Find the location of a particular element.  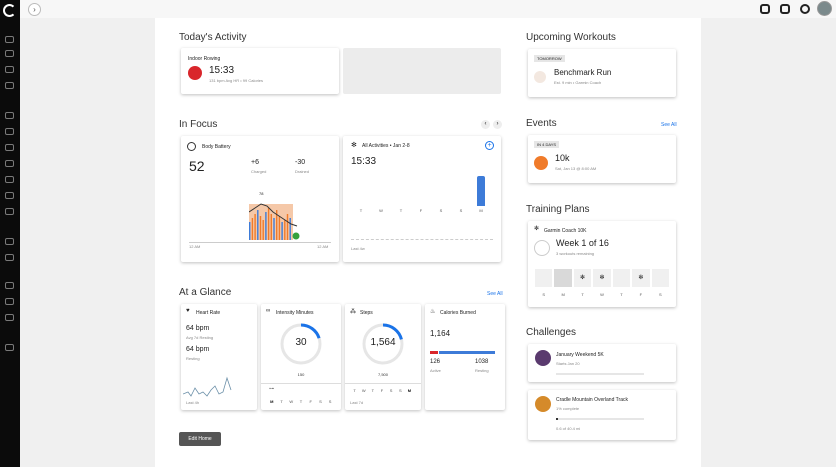

activity-icon is located at coordinates (9, 115).